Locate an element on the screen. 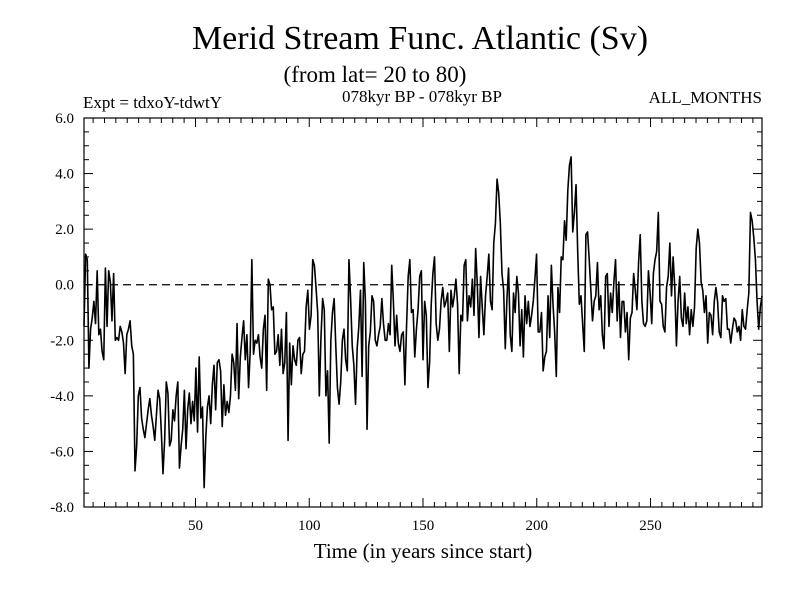  y-tick-label: 6.0 is located at coordinates (64, 119).